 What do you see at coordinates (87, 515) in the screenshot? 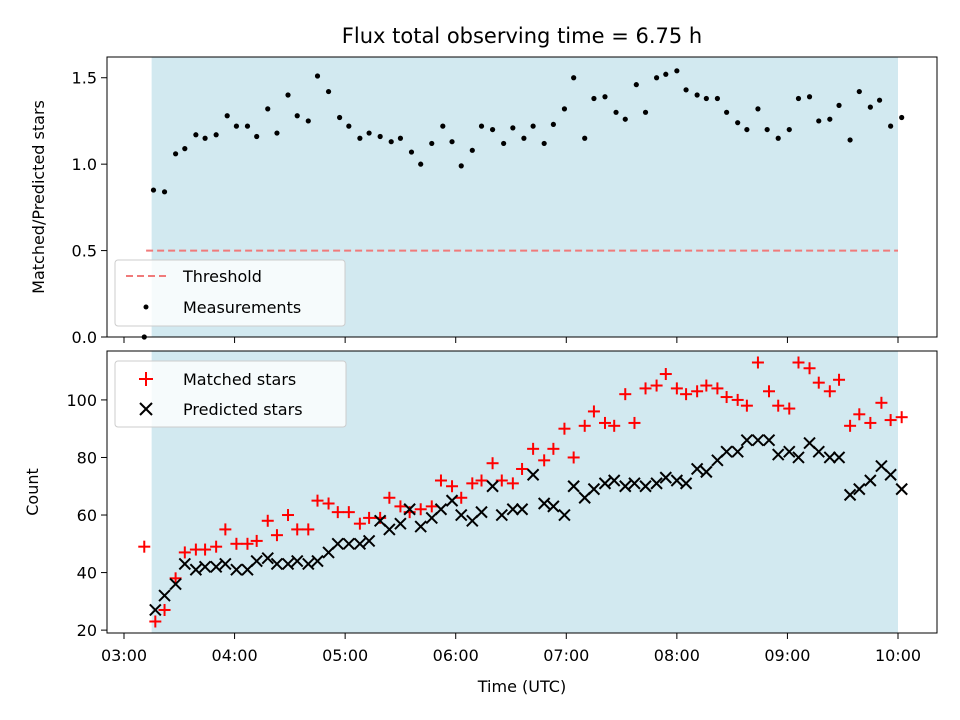
I see `y-tick-label: 60` at bounding box center [87, 515].